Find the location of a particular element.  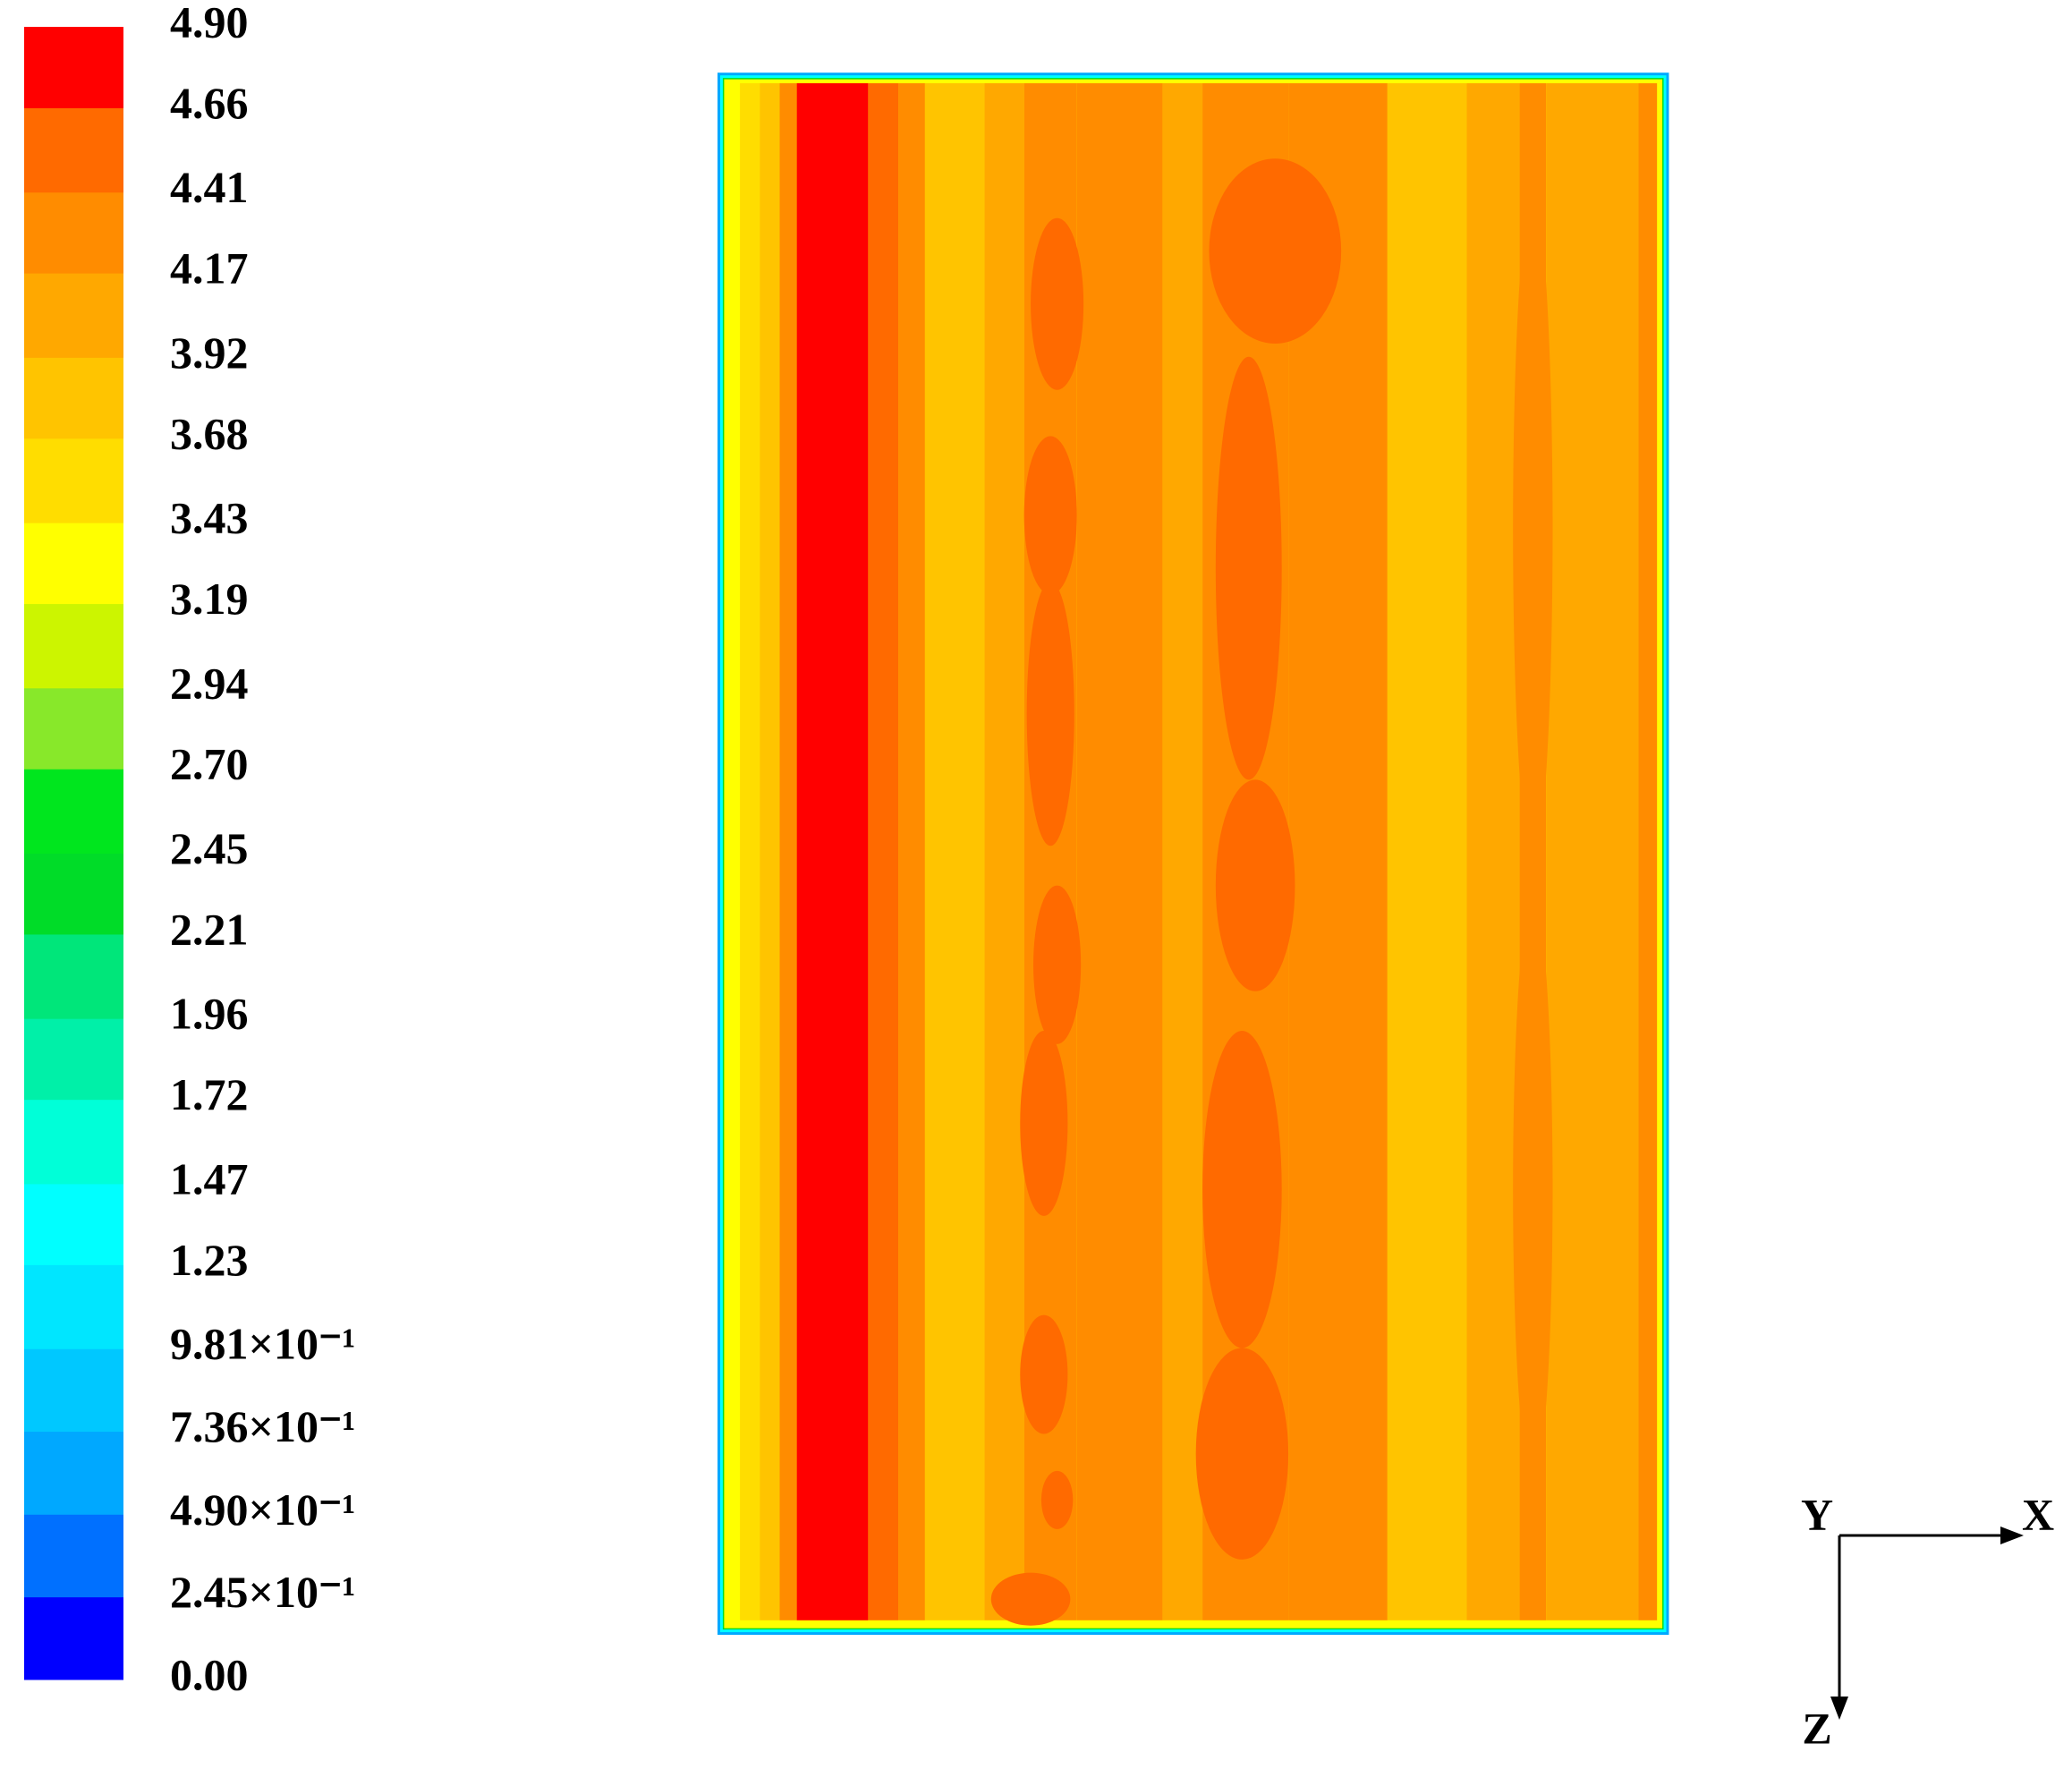

colorbar-label: 9.81×10⁻¹ is located at coordinates (262, 1344).